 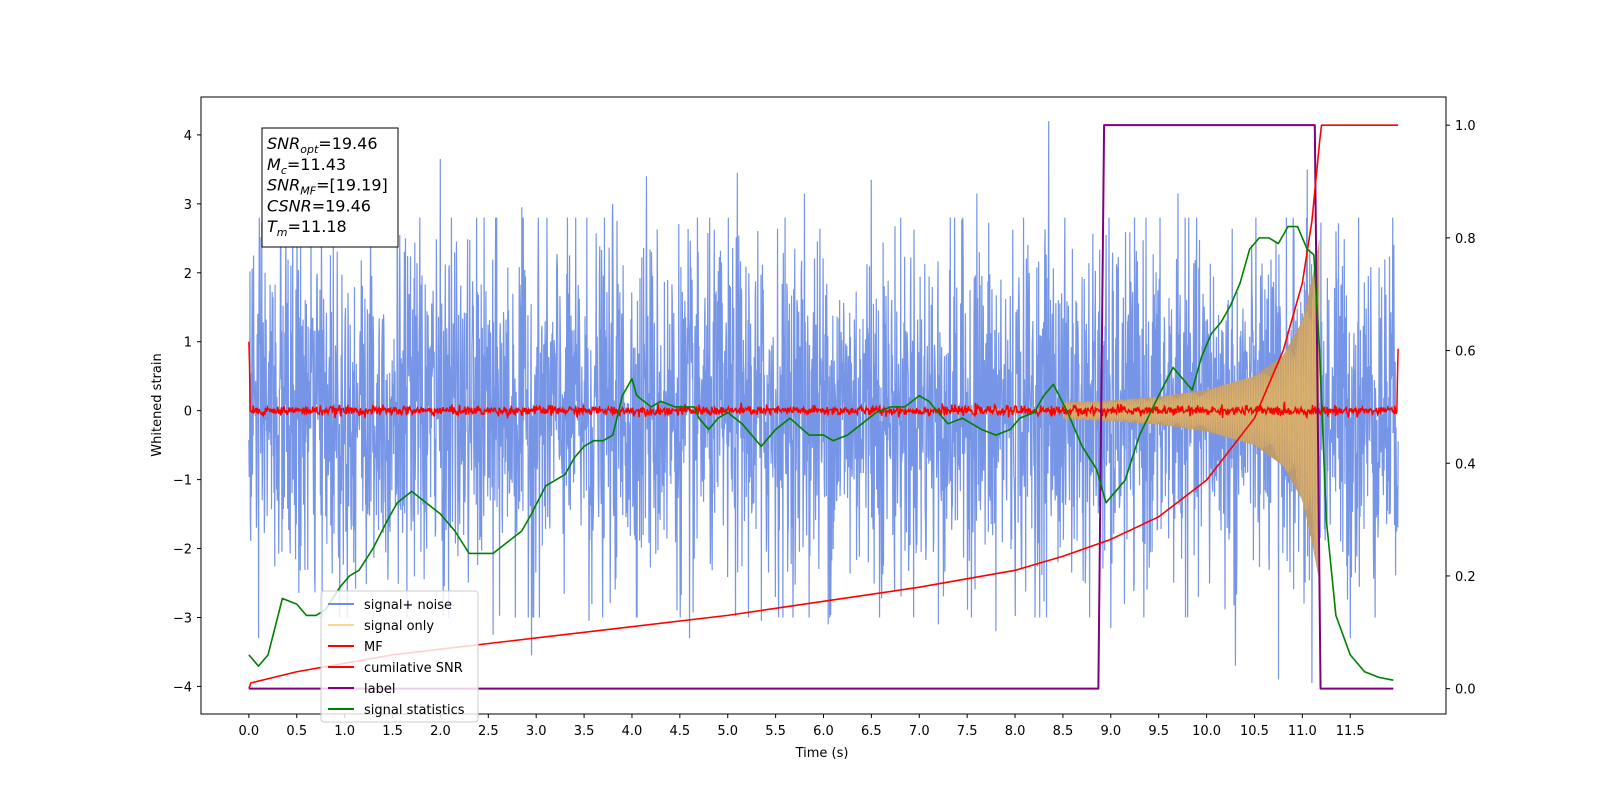 I want to click on x-tick-label: 4.5, so click(x=680, y=731).